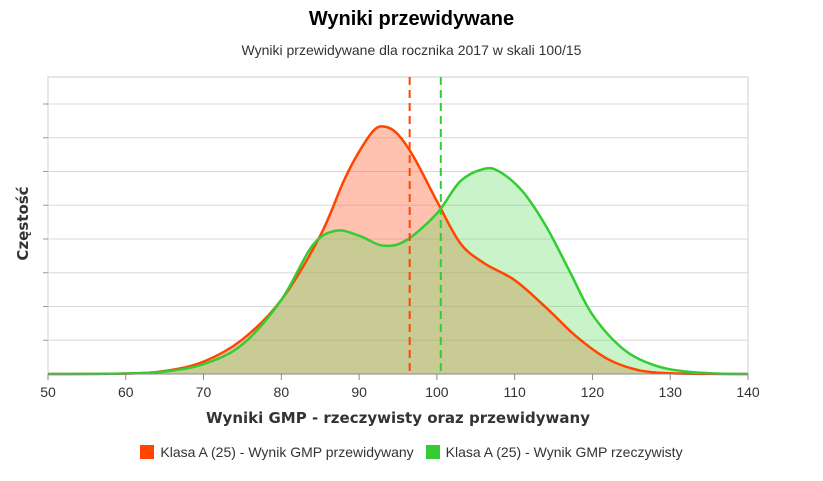 This screenshot has width=823, height=481. I want to click on x-tick-label: 50, so click(48, 392).